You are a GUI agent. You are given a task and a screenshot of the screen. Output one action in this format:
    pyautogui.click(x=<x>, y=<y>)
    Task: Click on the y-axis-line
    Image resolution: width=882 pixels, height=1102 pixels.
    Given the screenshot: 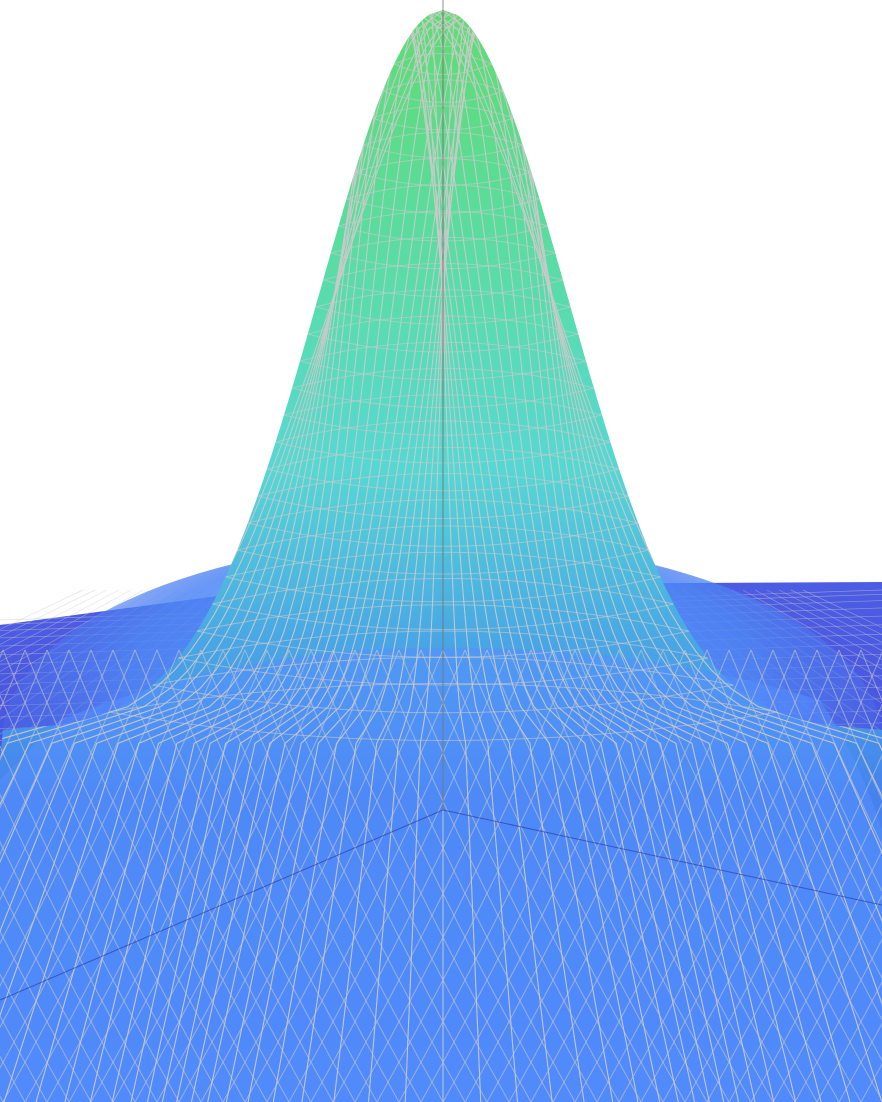 What is the action you would take?
    pyautogui.click(x=662, y=857)
    